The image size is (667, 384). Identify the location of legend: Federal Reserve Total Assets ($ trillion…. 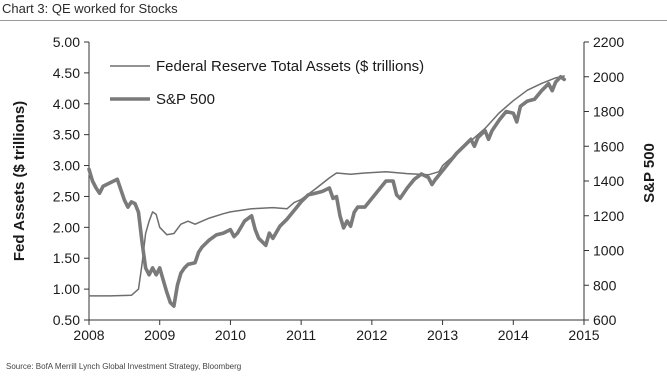
(267, 83).